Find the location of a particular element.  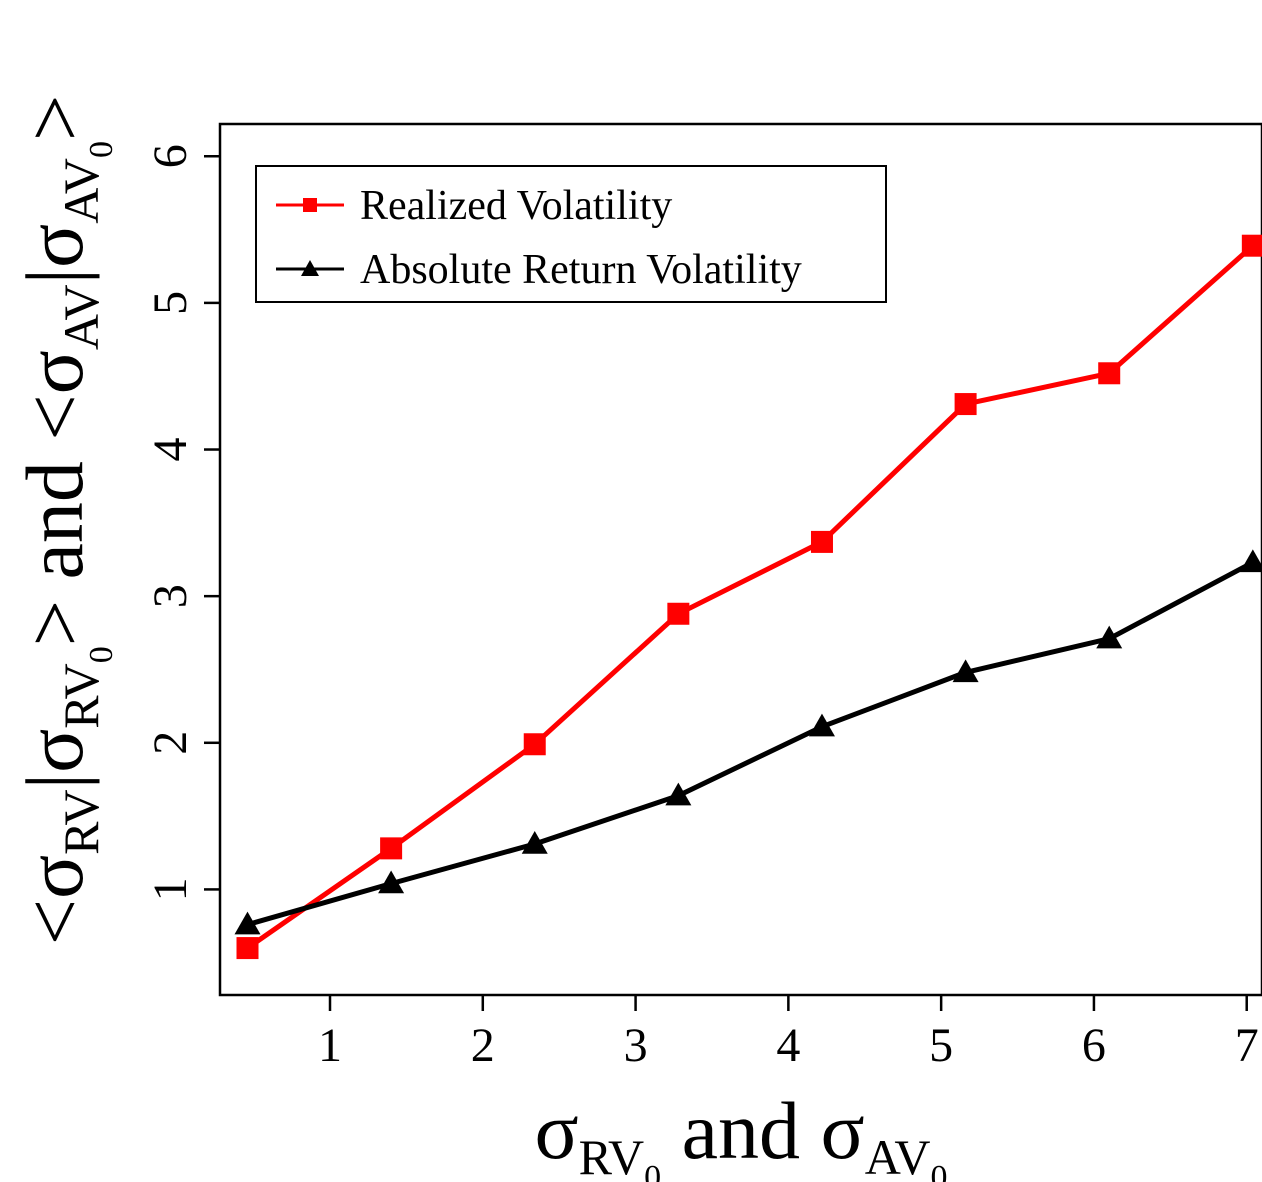

x-tick-label: 1 is located at coordinates (330, 1045).